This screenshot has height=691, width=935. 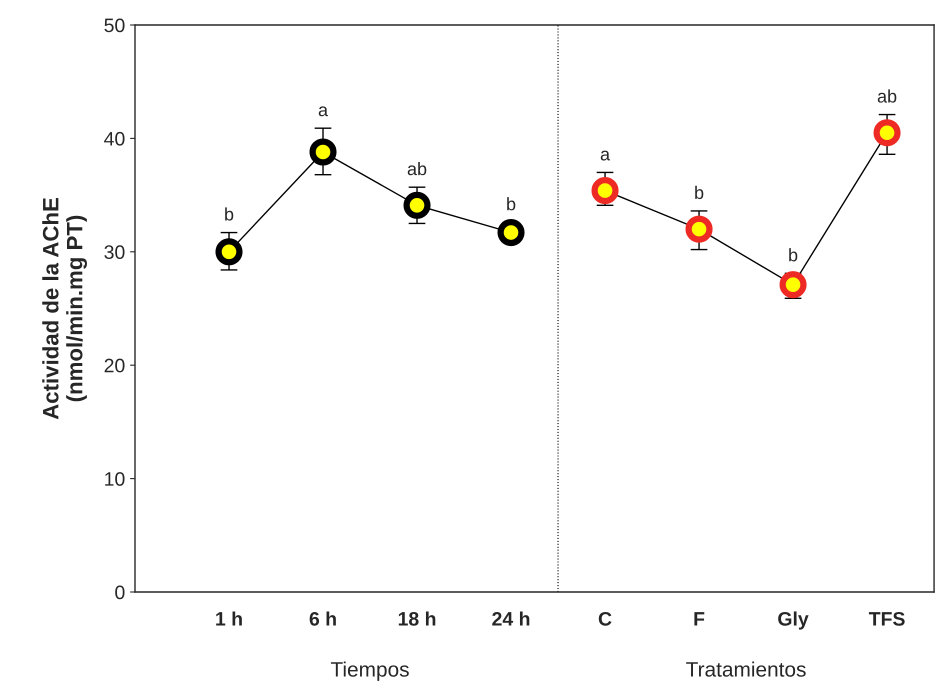 What do you see at coordinates (369, 671) in the screenshot?
I see `text: Tiempos` at bounding box center [369, 671].